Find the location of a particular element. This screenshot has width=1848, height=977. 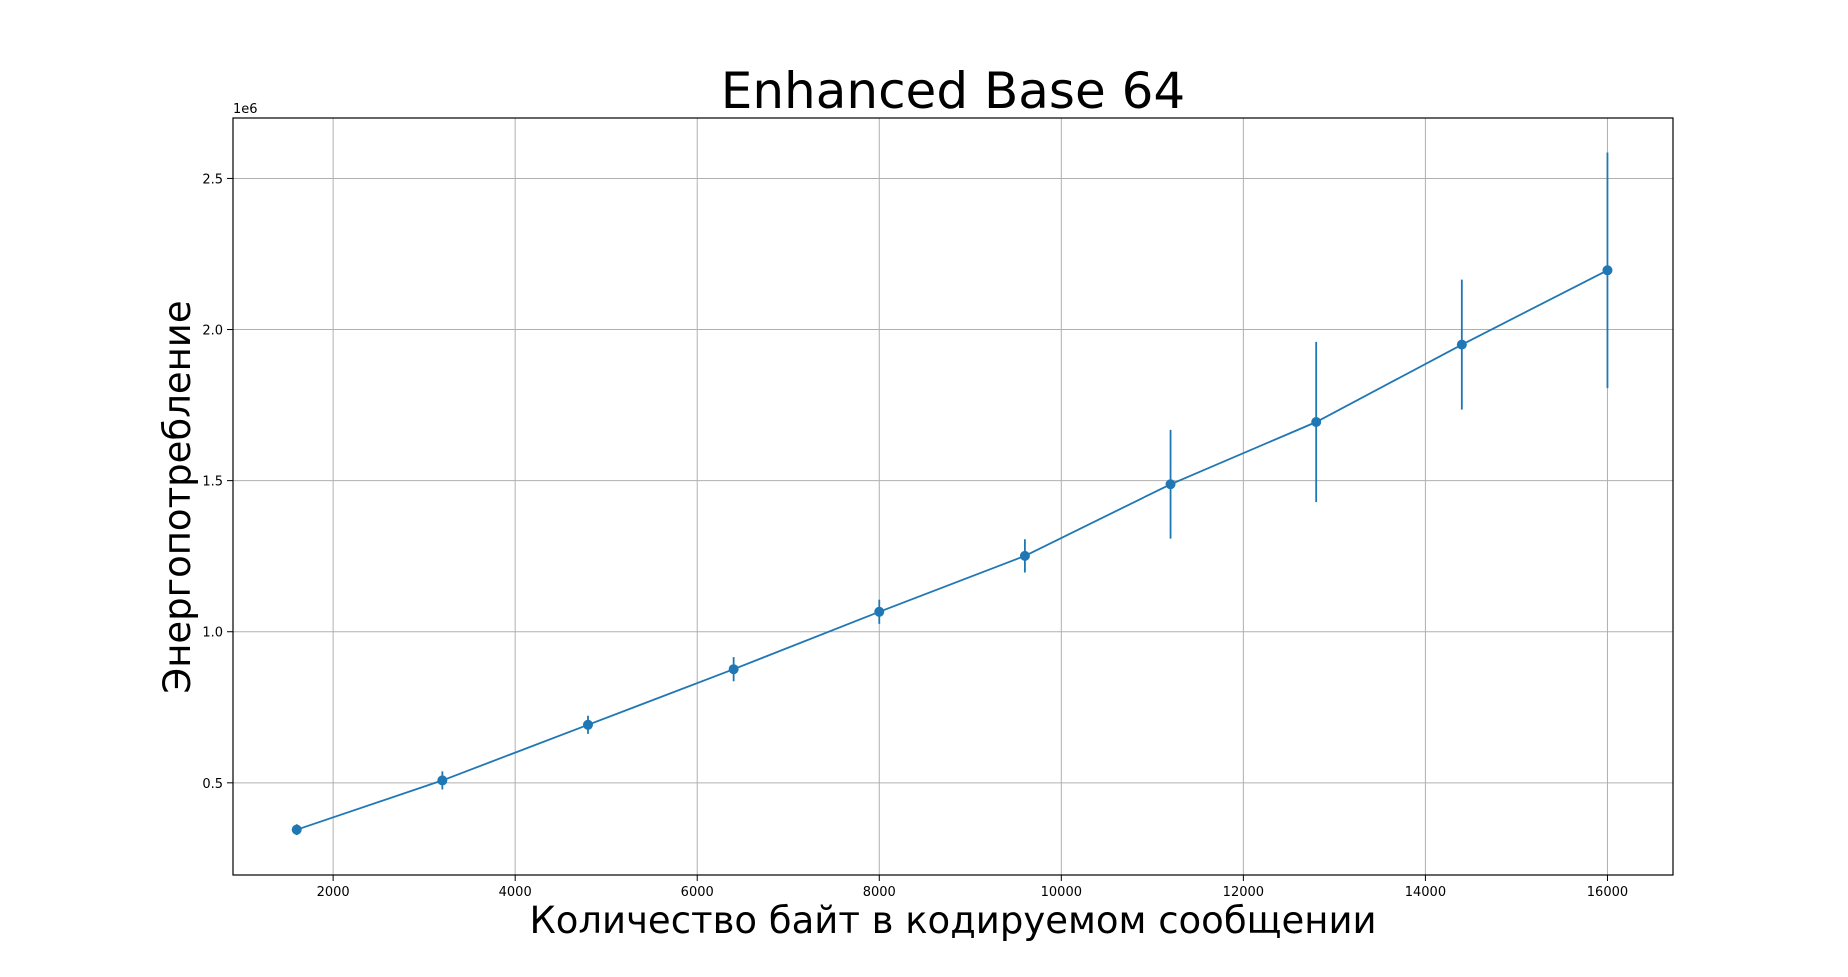

y-tick-label: 1.5 is located at coordinates (212, 482).